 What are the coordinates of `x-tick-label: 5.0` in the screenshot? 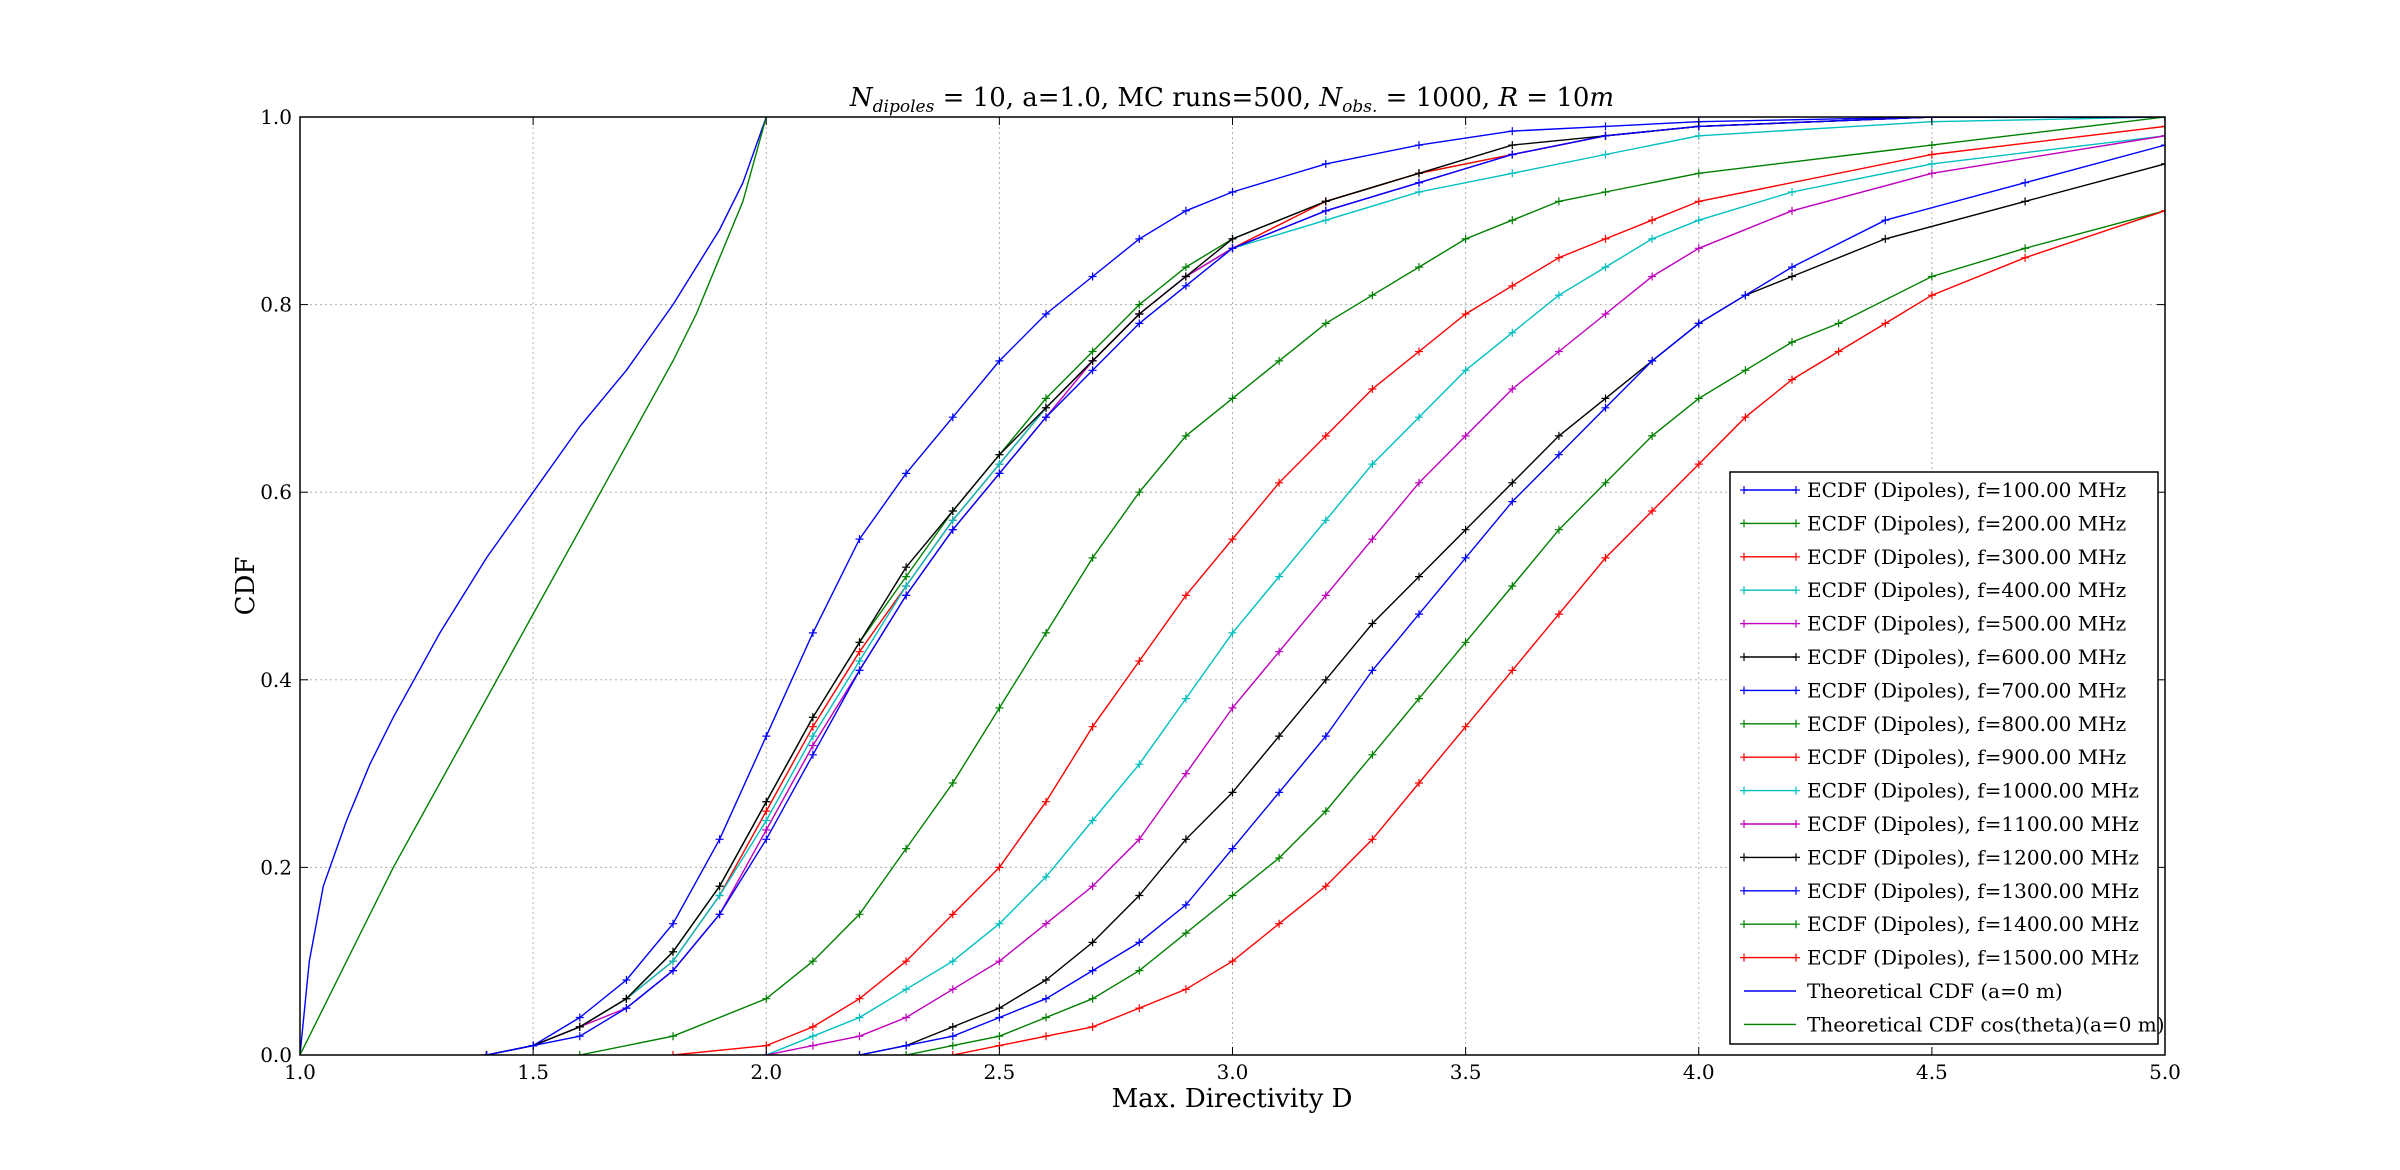 It's located at (2165, 1072).